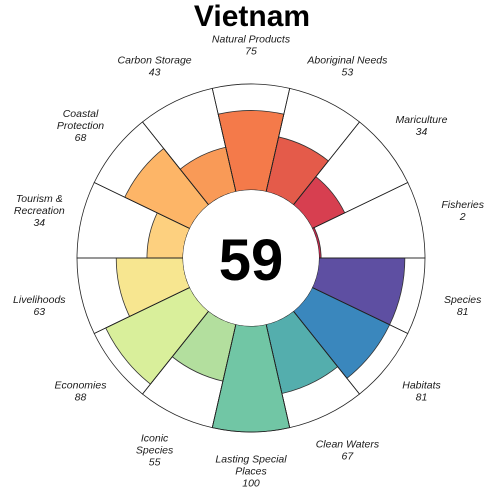 The image size is (504, 504). What do you see at coordinates (81, 391) in the screenshot?
I see `petal-label-9: Economies 88` at bounding box center [81, 391].